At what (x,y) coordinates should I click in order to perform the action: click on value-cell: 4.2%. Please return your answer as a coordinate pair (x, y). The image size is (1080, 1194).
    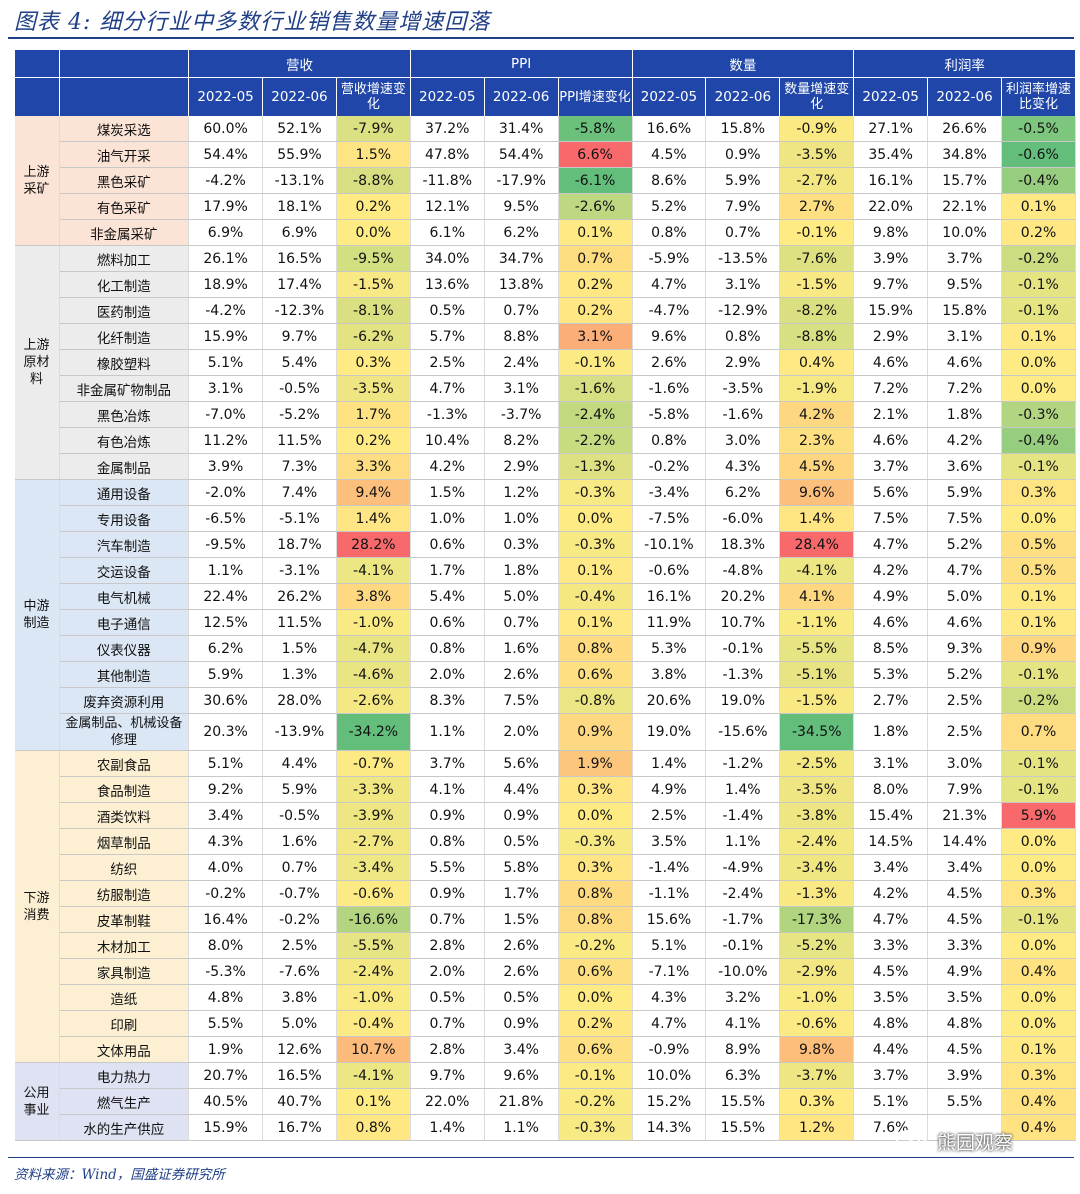
    Looking at the image, I should click on (891, 893).